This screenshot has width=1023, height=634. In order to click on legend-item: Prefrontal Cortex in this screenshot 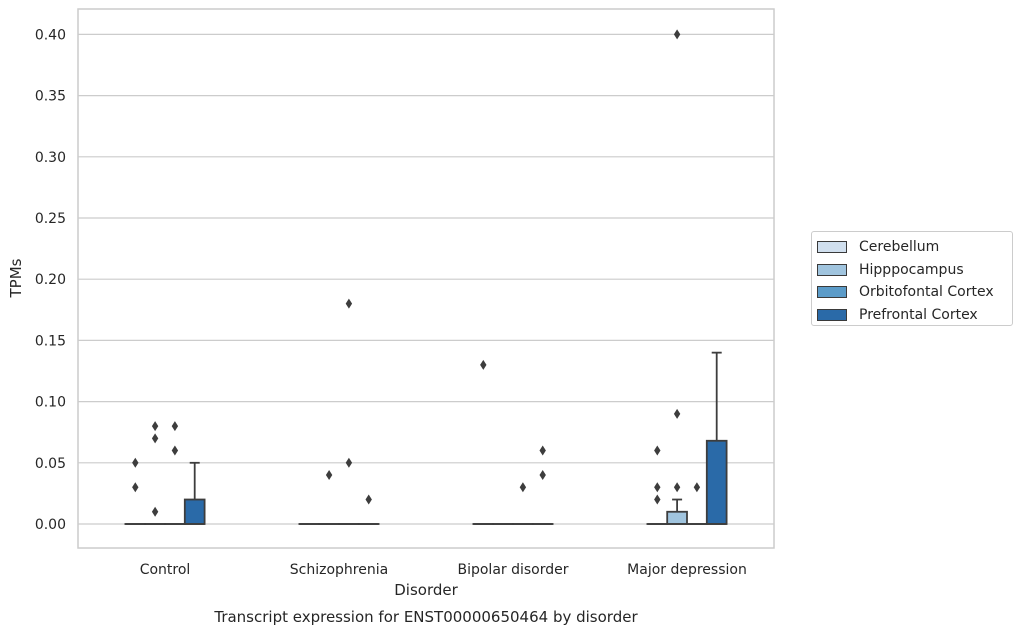, I will do `click(914, 315)`.